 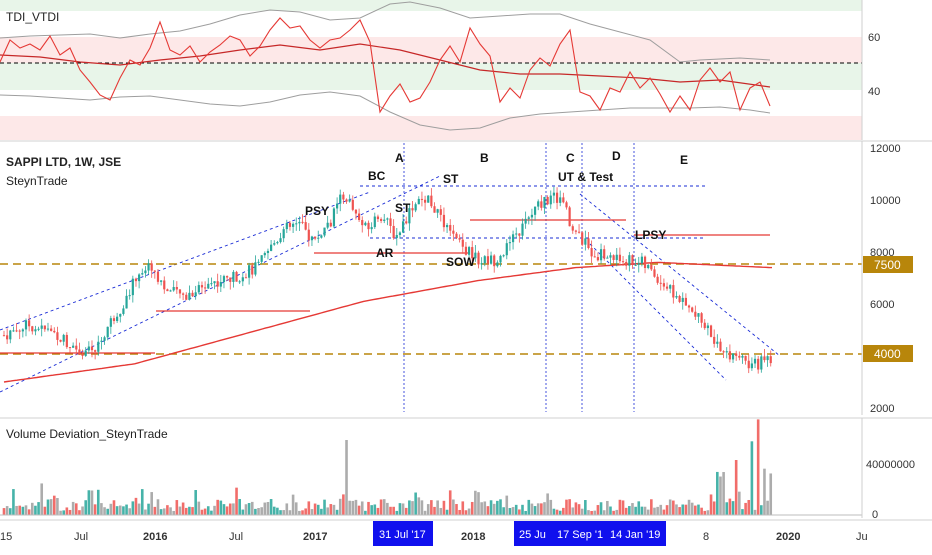 I want to click on label-phase-c: C, so click(x=570, y=158).